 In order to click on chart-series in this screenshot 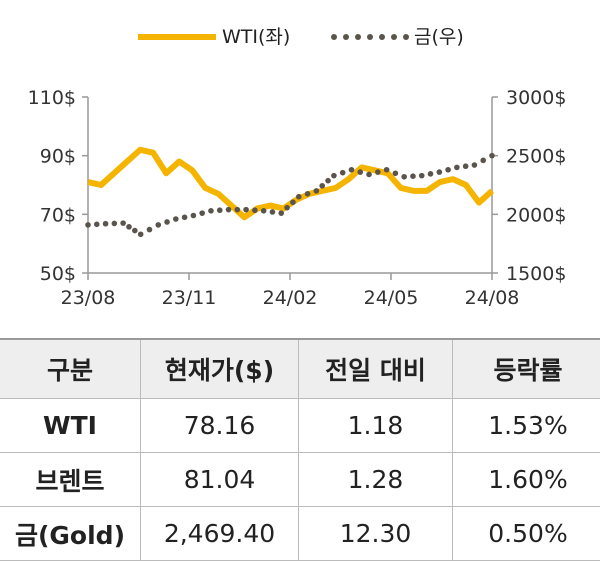, I will do `click(290, 193)`.